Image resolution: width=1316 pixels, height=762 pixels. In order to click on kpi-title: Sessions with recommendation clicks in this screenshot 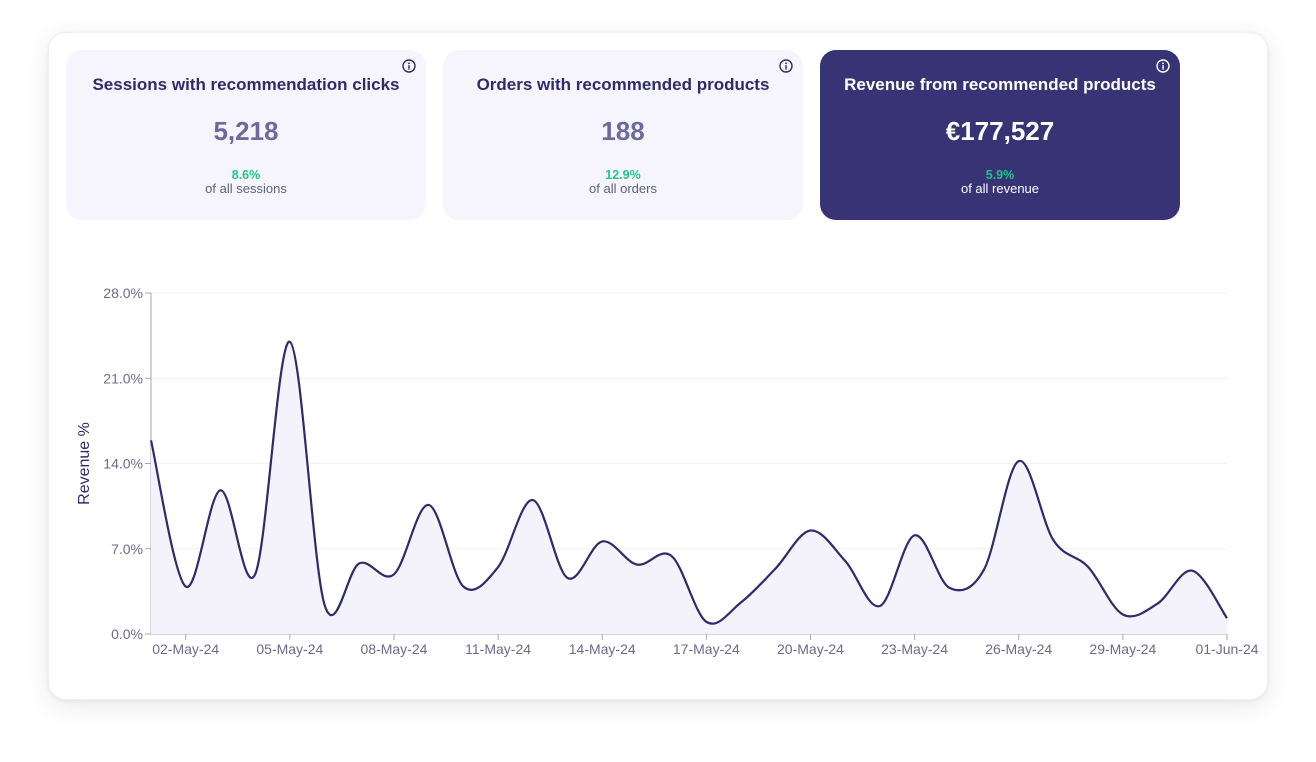, I will do `click(246, 84)`.